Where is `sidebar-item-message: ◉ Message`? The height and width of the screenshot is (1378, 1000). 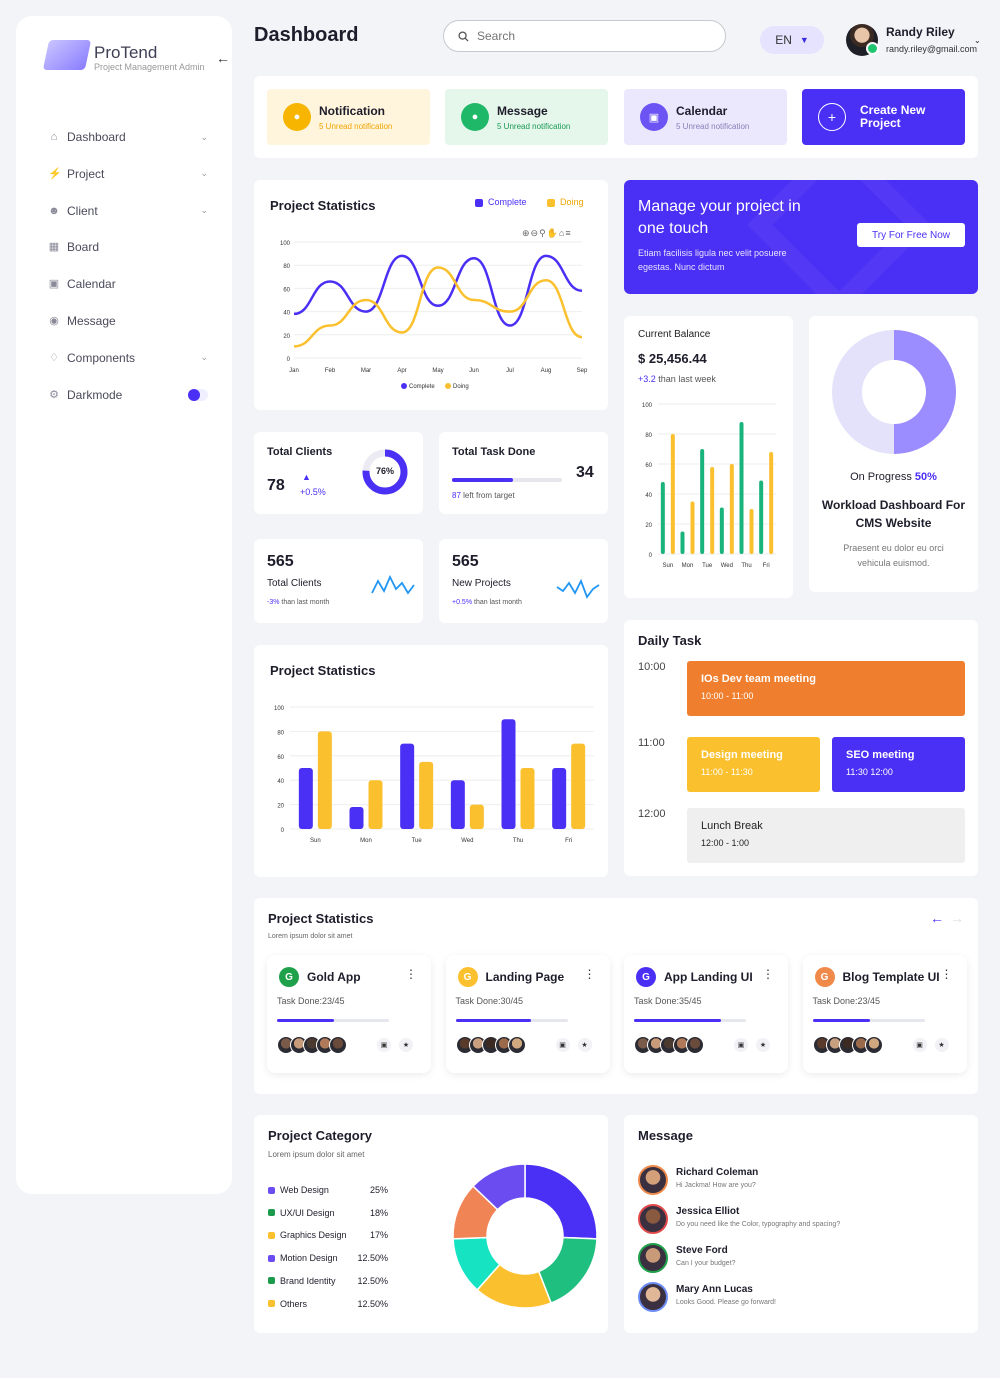 sidebar-item-message: ◉ Message is located at coordinates (128, 321).